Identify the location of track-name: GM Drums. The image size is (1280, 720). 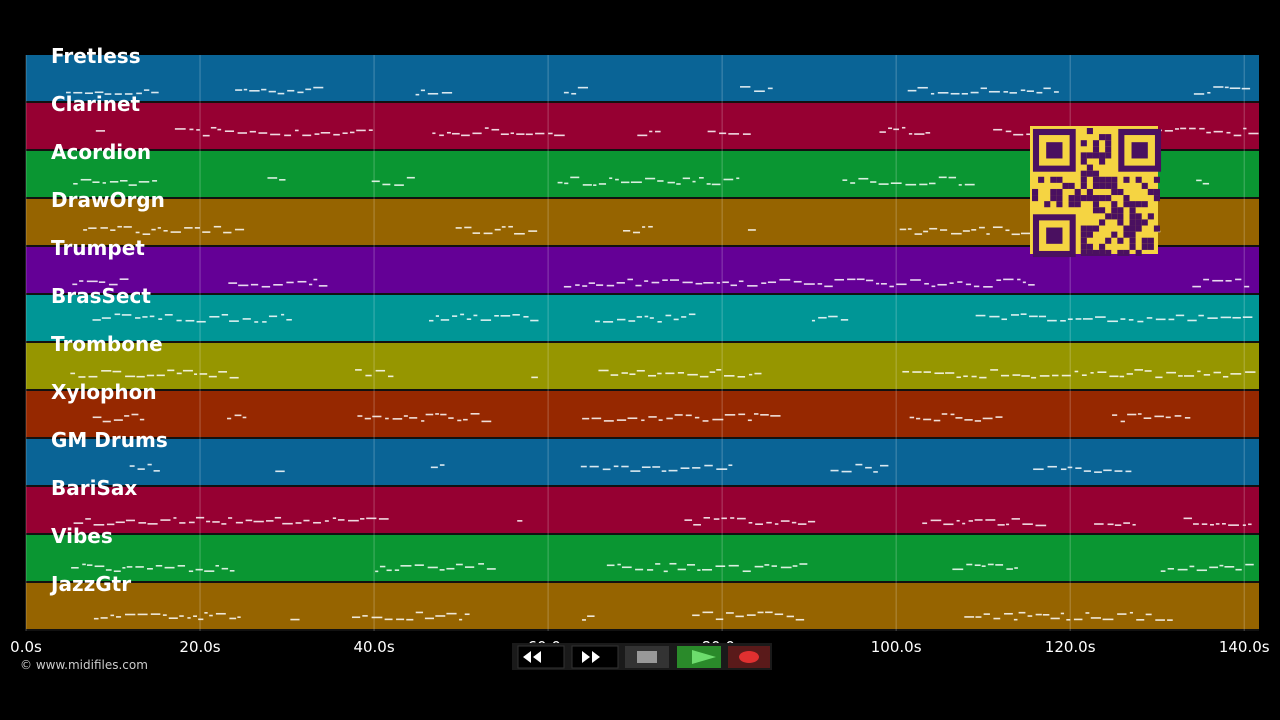
(109, 440).